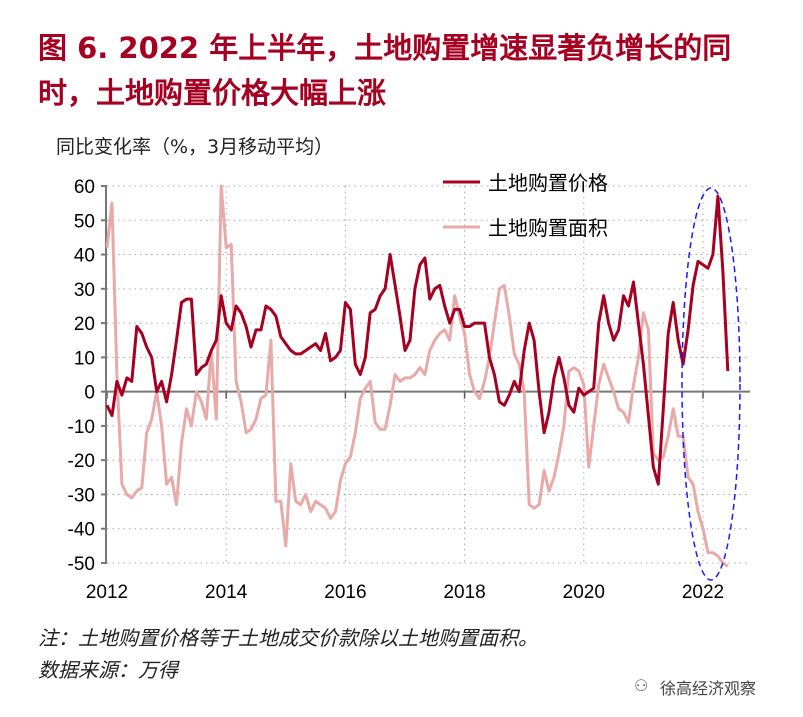 This screenshot has height=717, width=803. I want to click on y-tick-label: 30, so click(84, 290).